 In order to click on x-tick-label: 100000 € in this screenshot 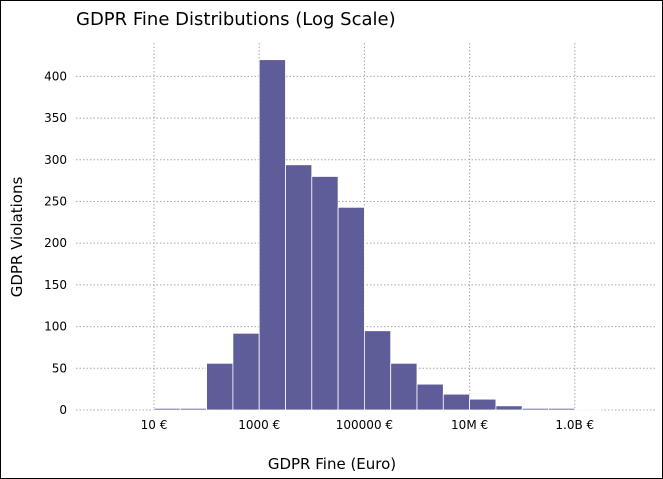, I will do `click(364, 425)`.